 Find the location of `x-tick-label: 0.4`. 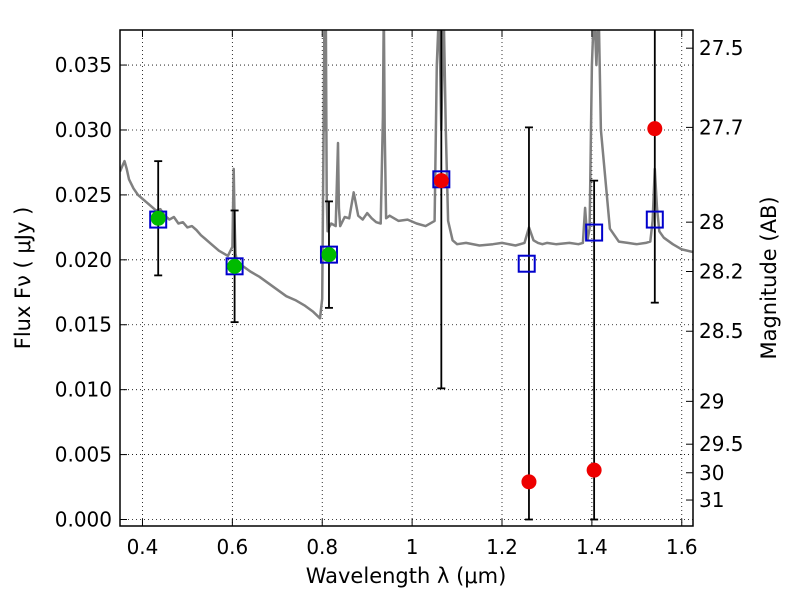

x-tick-label: 0.4 is located at coordinates (143, 547).